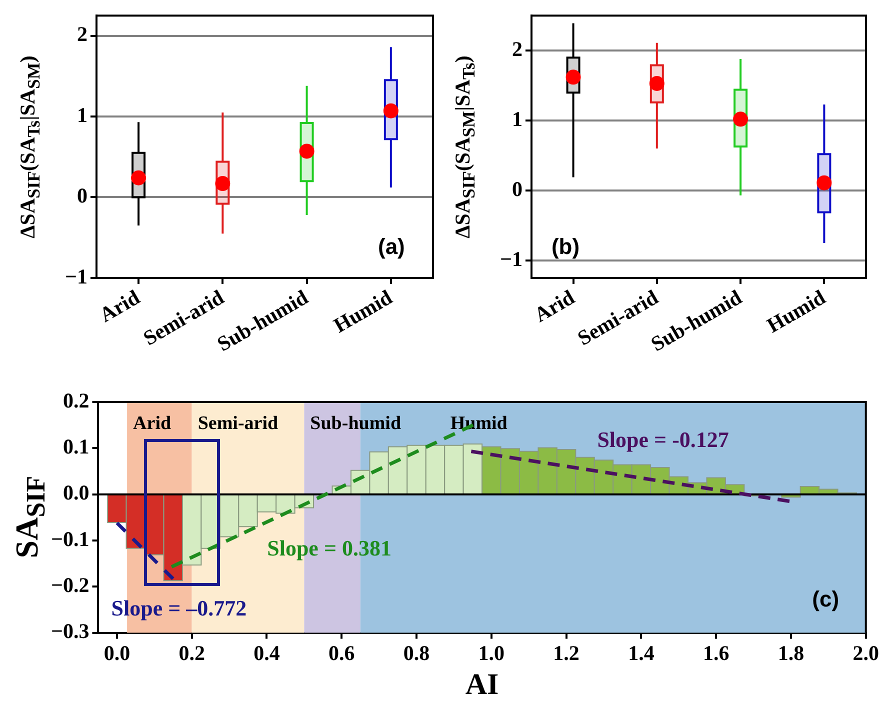 This screenshot has width=882, height=708. Describe the element at coordinates (179, 607) in the screenshot. I see `annotation: Slope = –0.772` at that location.